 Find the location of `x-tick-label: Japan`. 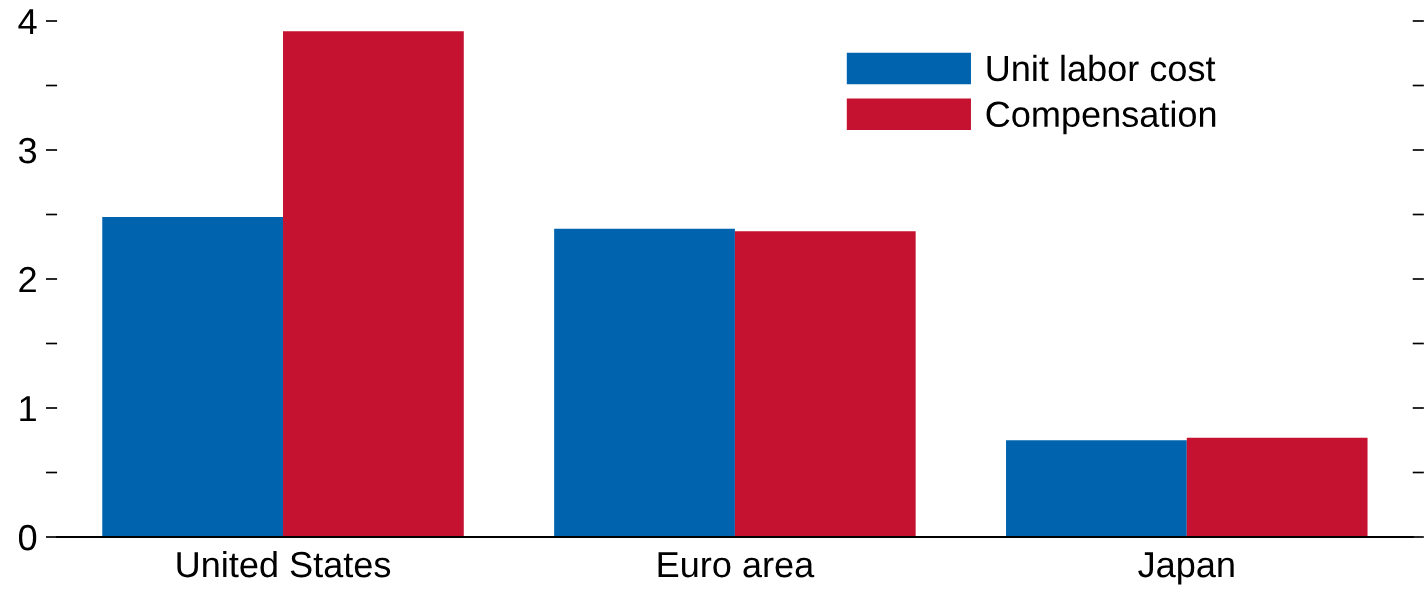

x-tick-label: Japan is located at coordinates (1186, 568).